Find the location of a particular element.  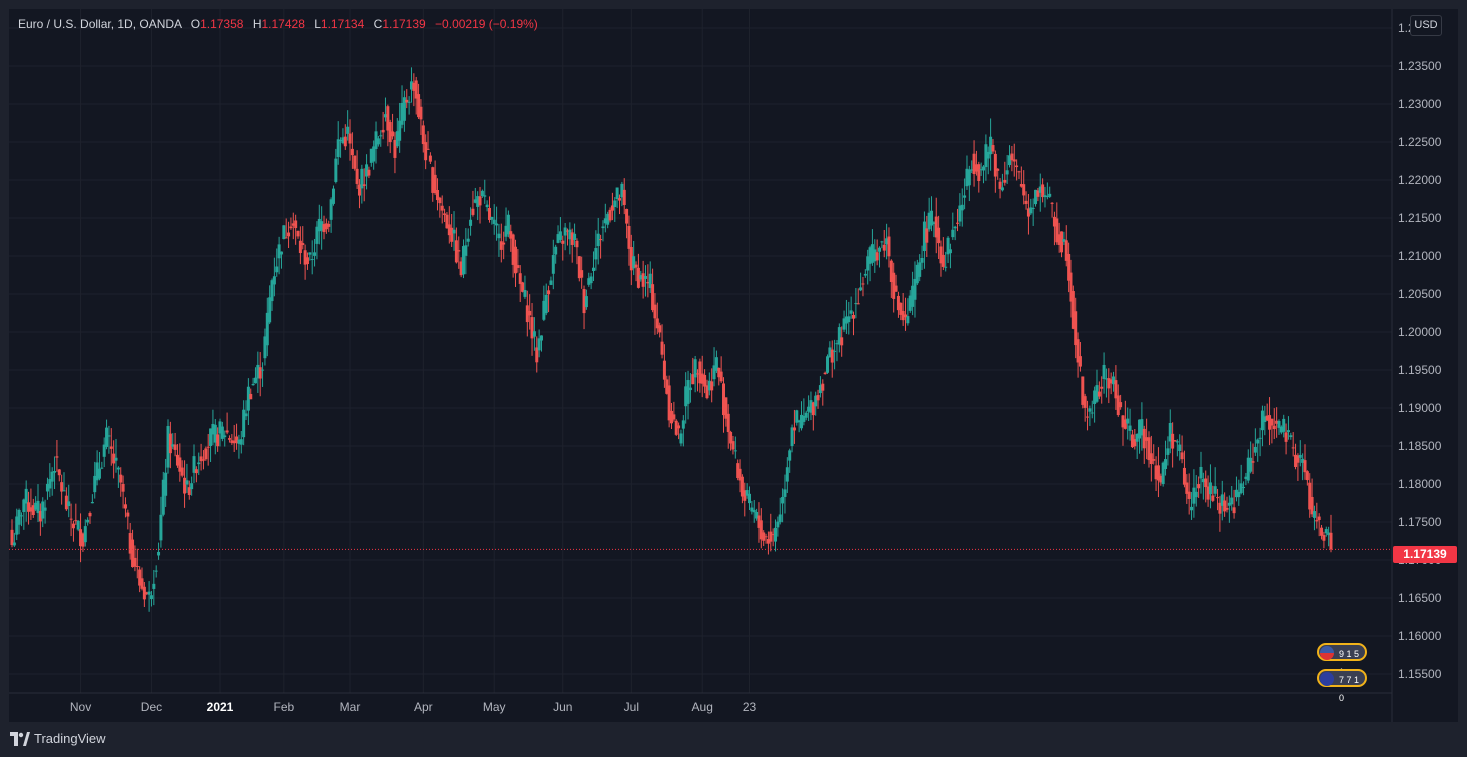

price-tick-label: 1.19500 is located at coordinates (1420, 370).